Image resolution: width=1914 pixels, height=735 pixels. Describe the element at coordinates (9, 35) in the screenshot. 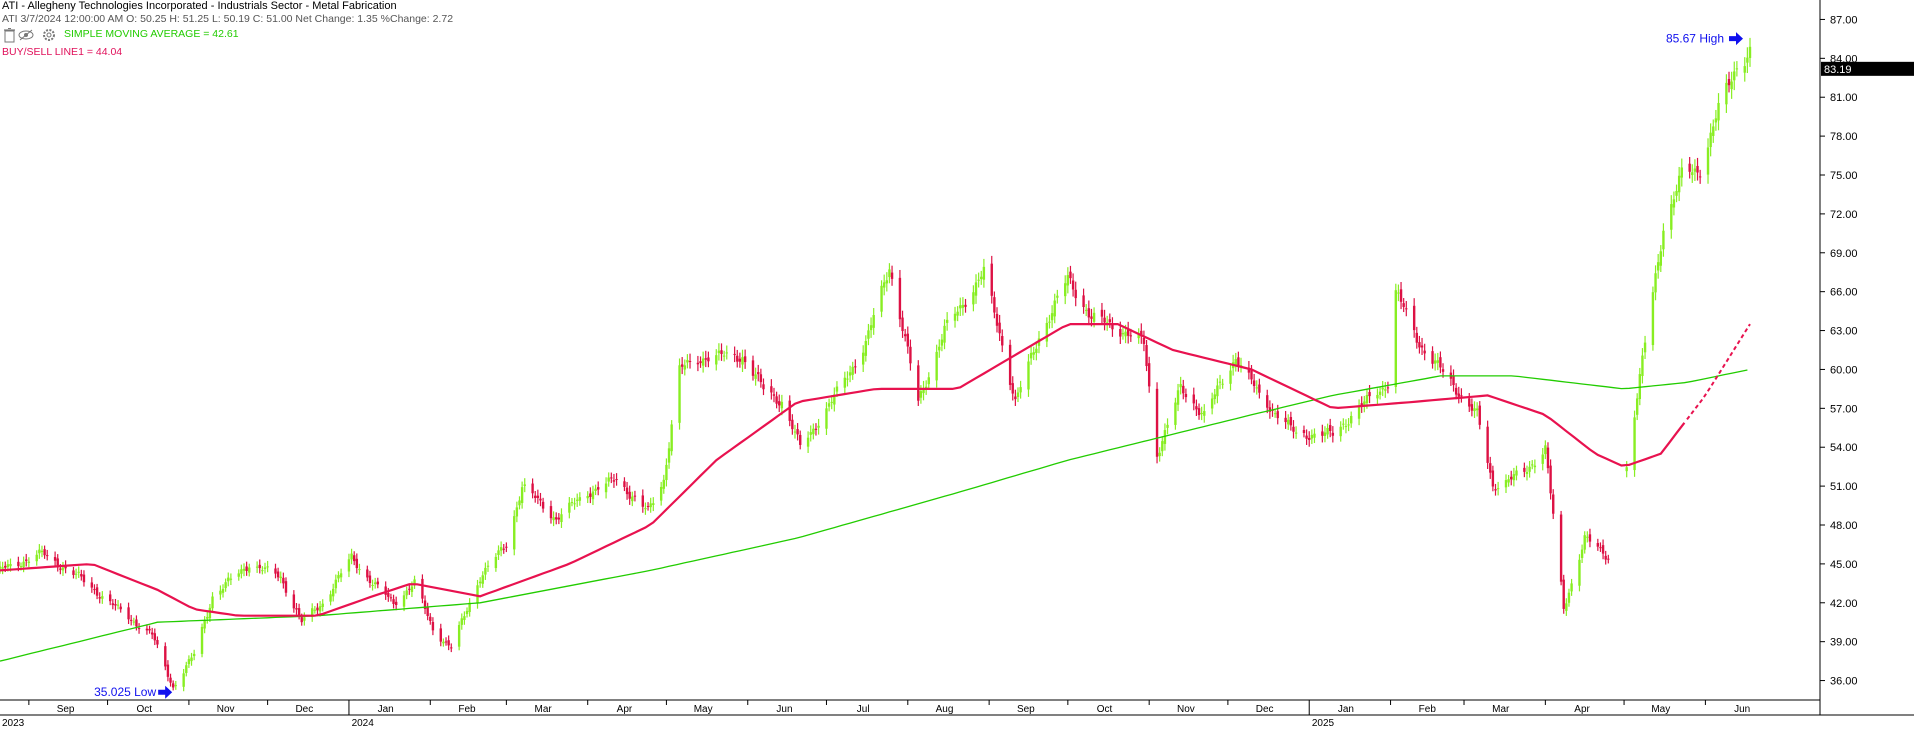

I see `trash-icon` at that location.